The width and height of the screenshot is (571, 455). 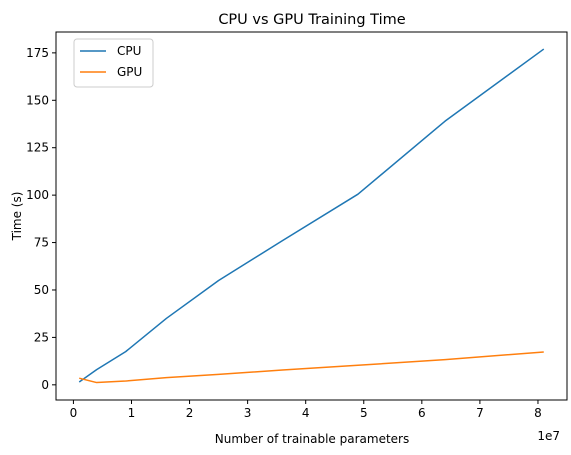 What do you see at coordinates (113, 63) in the screenshot?
I see `legend: CPU GPU` at bounding box center [113, 63].